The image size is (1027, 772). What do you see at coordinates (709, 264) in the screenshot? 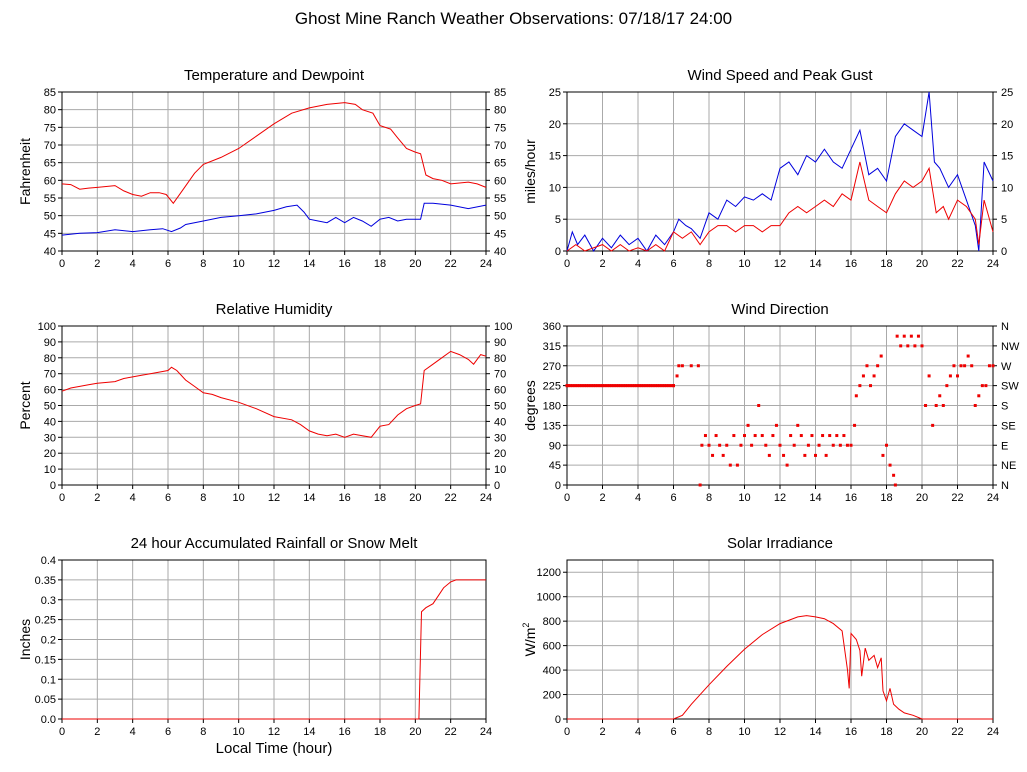
I see `x-tick-label: 8` at bounding box center [709, 264].